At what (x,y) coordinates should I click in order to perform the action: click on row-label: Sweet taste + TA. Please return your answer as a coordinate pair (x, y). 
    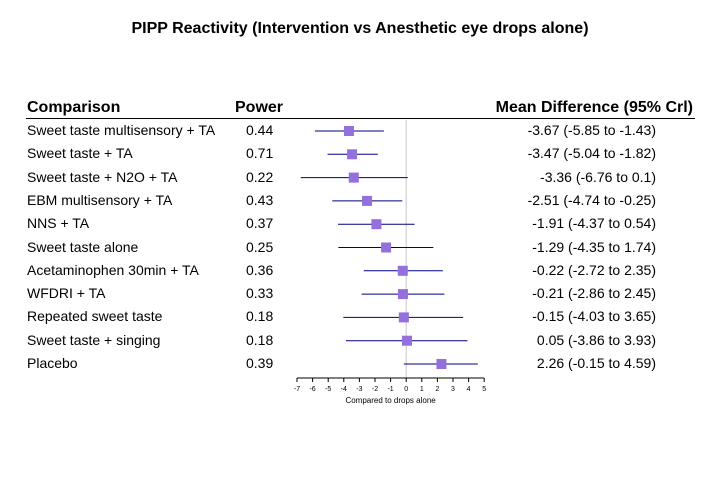
    Looking at the image, I should click on (80, 153).